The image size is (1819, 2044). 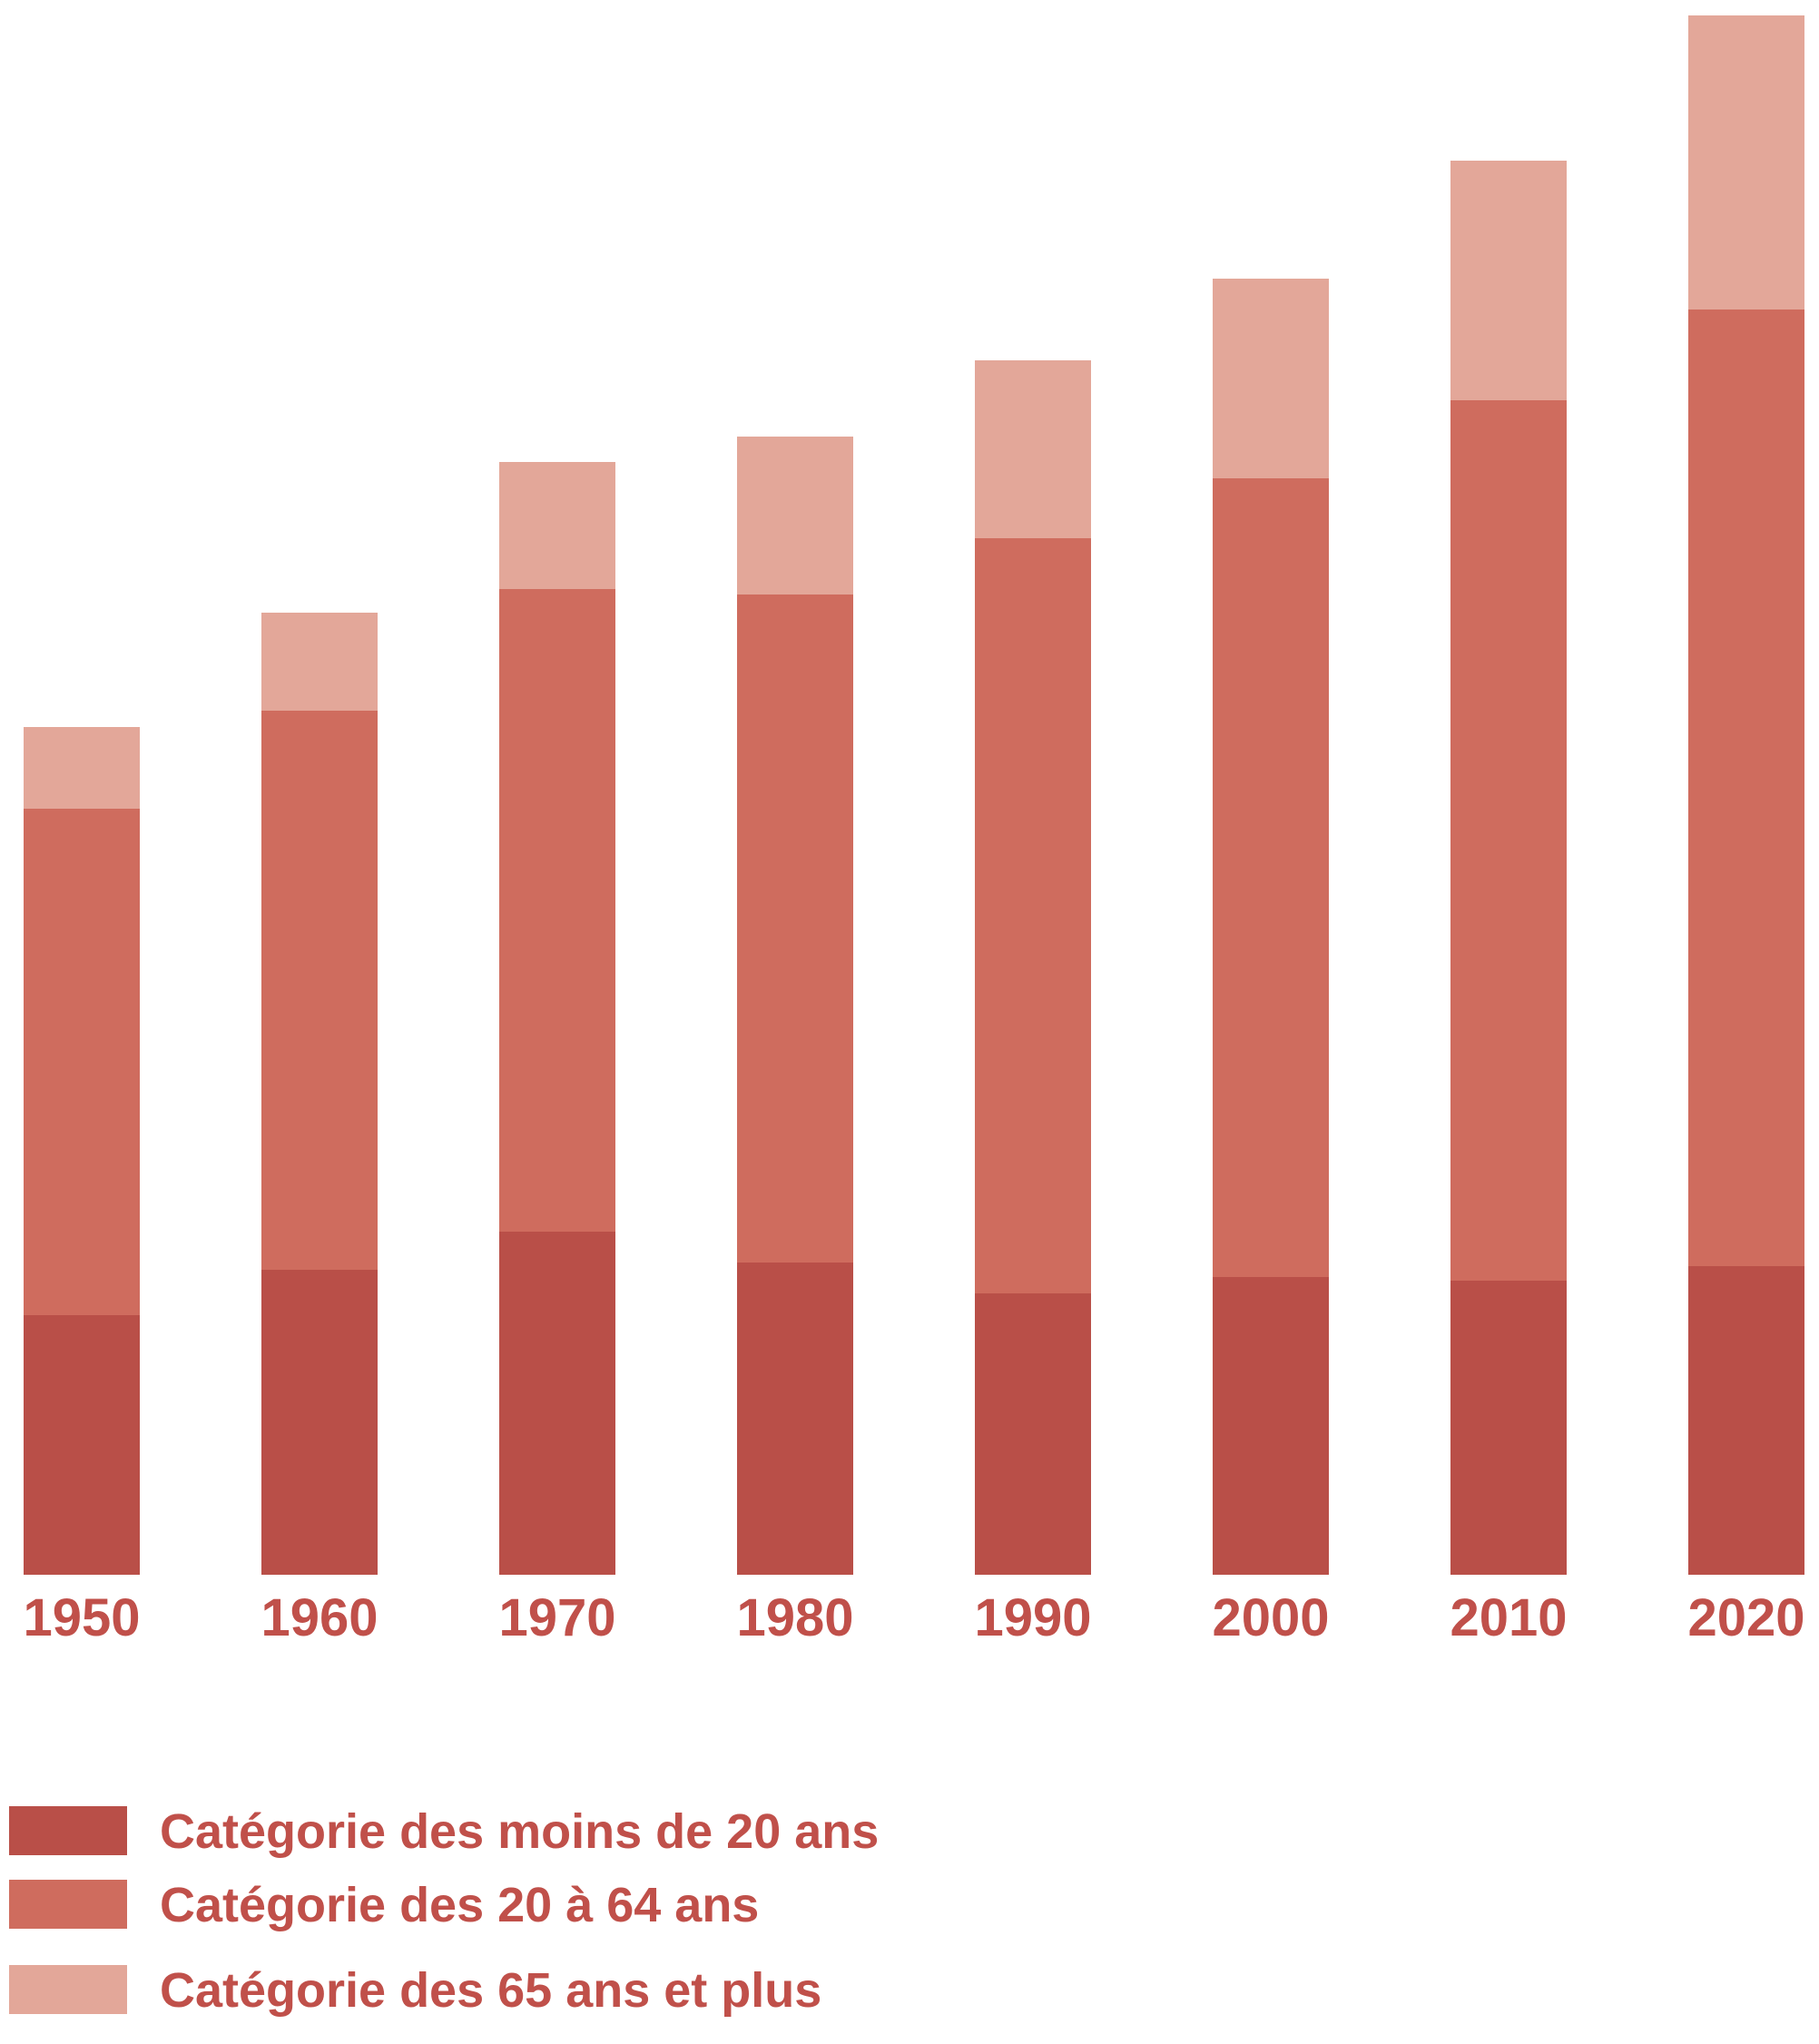 I want to click on x-tick-label-1950: 1950, so click(x=81, y=1617).